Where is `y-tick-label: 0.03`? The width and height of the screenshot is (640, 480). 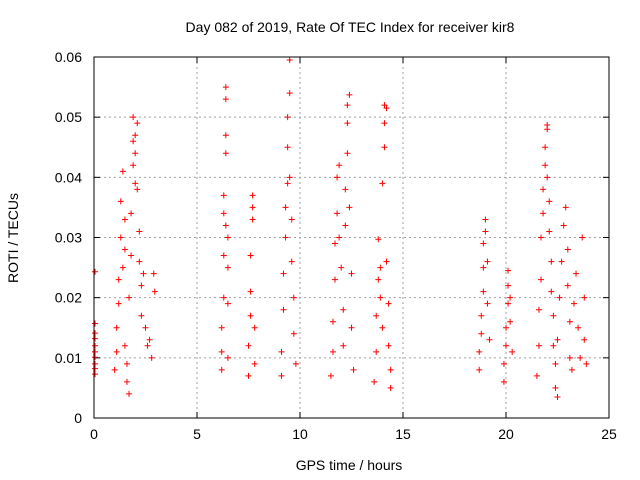
y-tick-label: 0.03 is located at coordinates (68, 238).